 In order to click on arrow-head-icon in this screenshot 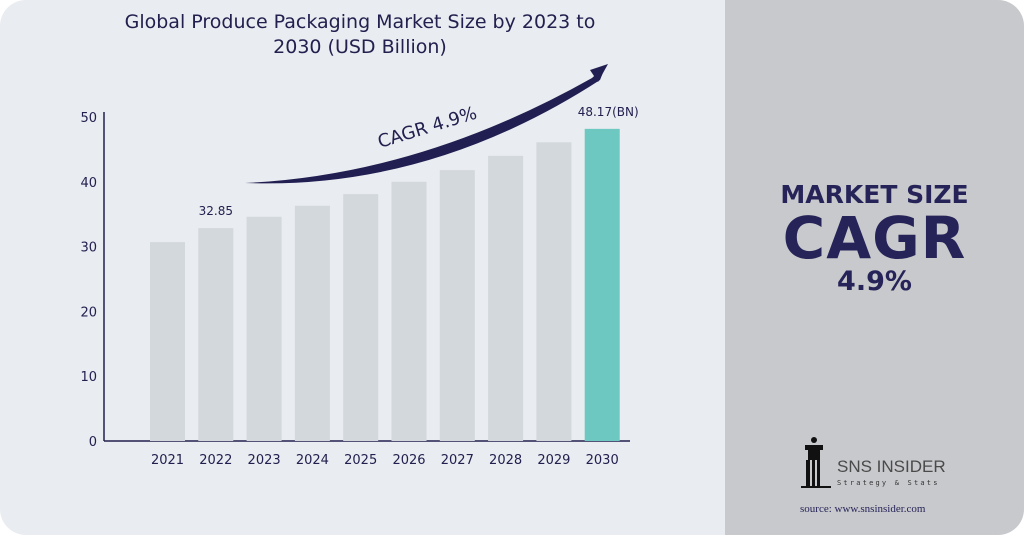, I will do `click(599, 73)`.